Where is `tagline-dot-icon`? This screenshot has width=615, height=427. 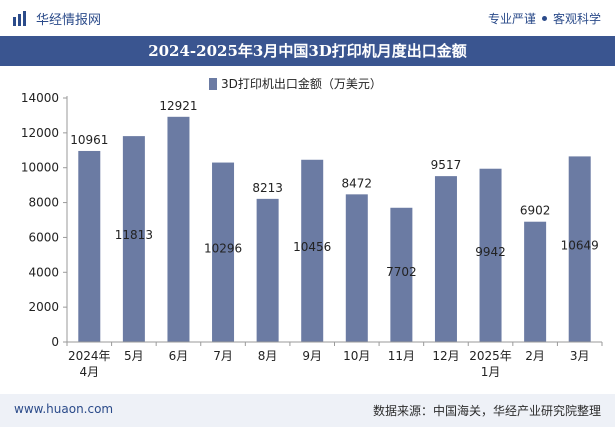 tagline-dot-icon is located at coordinates (544, 18).